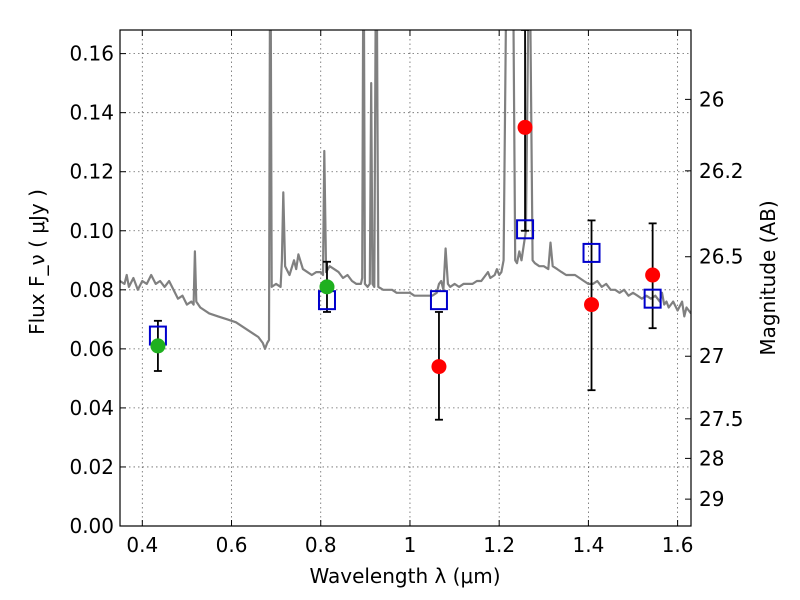 This screenshot has width=800, height=600. Describe the element at coordinates (91, 290) in the screenshot. I see `y-tick-label: 0.08` at that location.